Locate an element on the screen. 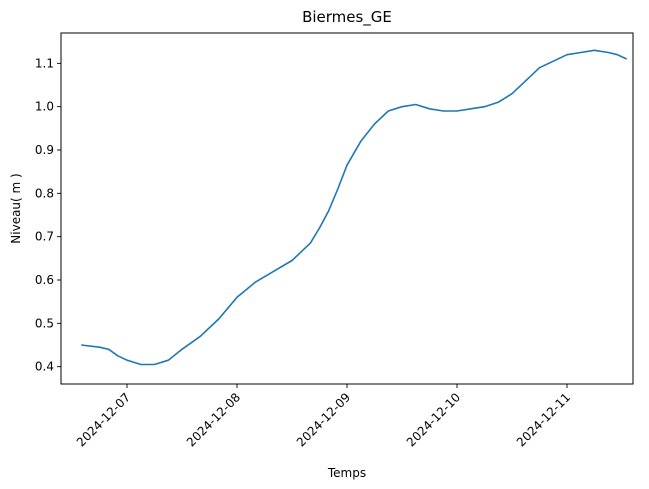 The width and height of the screenshot is (649, 489). y-axis: 0.4 0.5 0.6 0.7 0.8 0.9 1.0 1.1 is located at coordinates (48, 215).